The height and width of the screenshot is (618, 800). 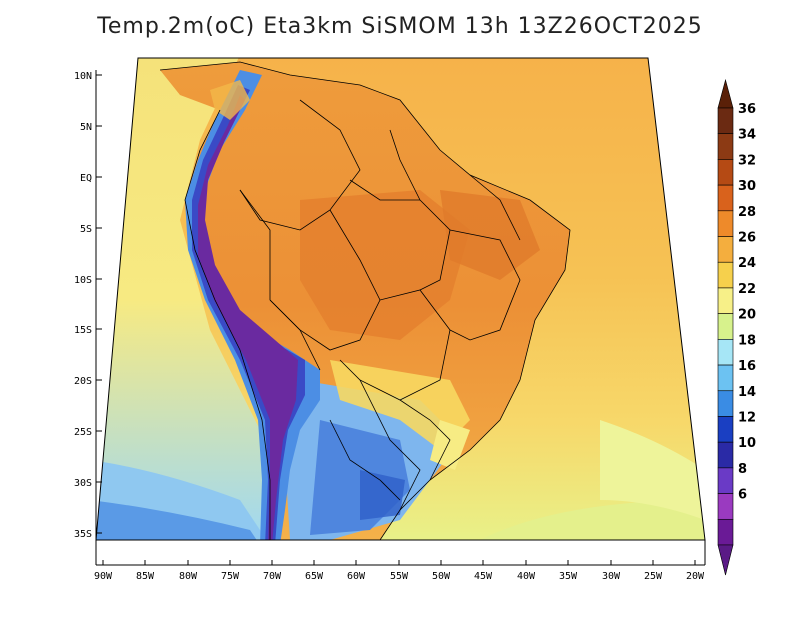 I want to click on lon-label-25w: 25W, so click(x=653, y=576).